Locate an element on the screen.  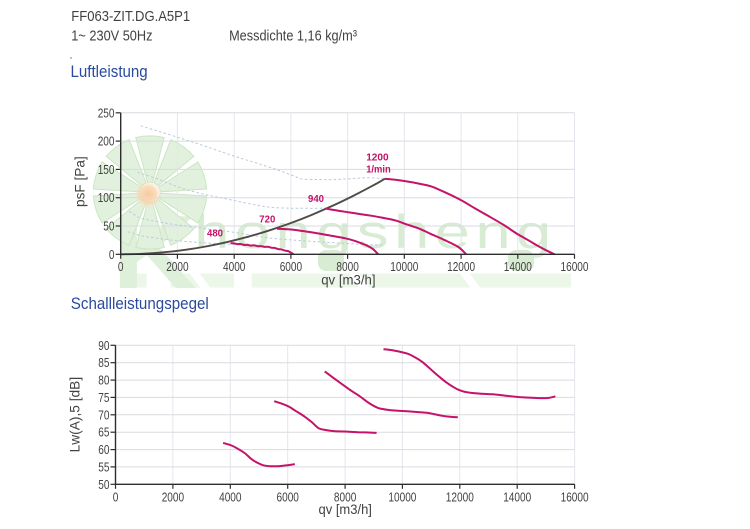
svg-text: 250 is located at coordinates (106, 113).